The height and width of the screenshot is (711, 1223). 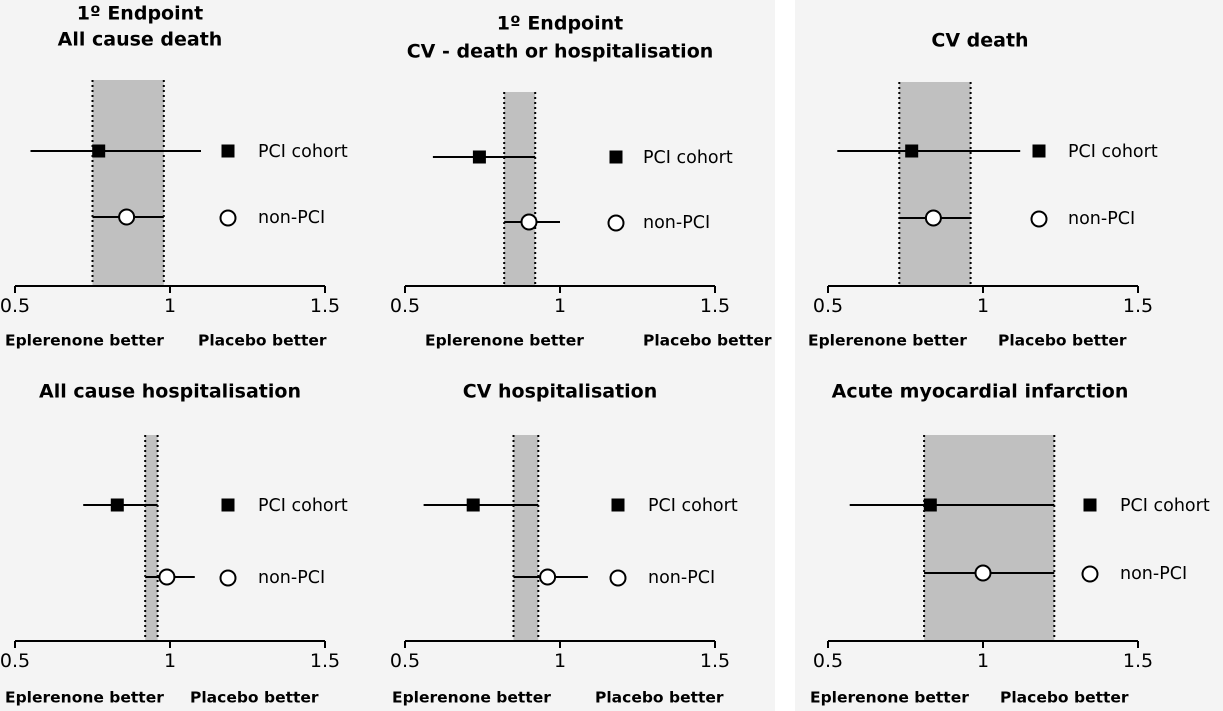 What do you see at coordinates (140, 40) in the screenshot?
I see `chart-title-line: All cause death` at bounding box center [140, 40].